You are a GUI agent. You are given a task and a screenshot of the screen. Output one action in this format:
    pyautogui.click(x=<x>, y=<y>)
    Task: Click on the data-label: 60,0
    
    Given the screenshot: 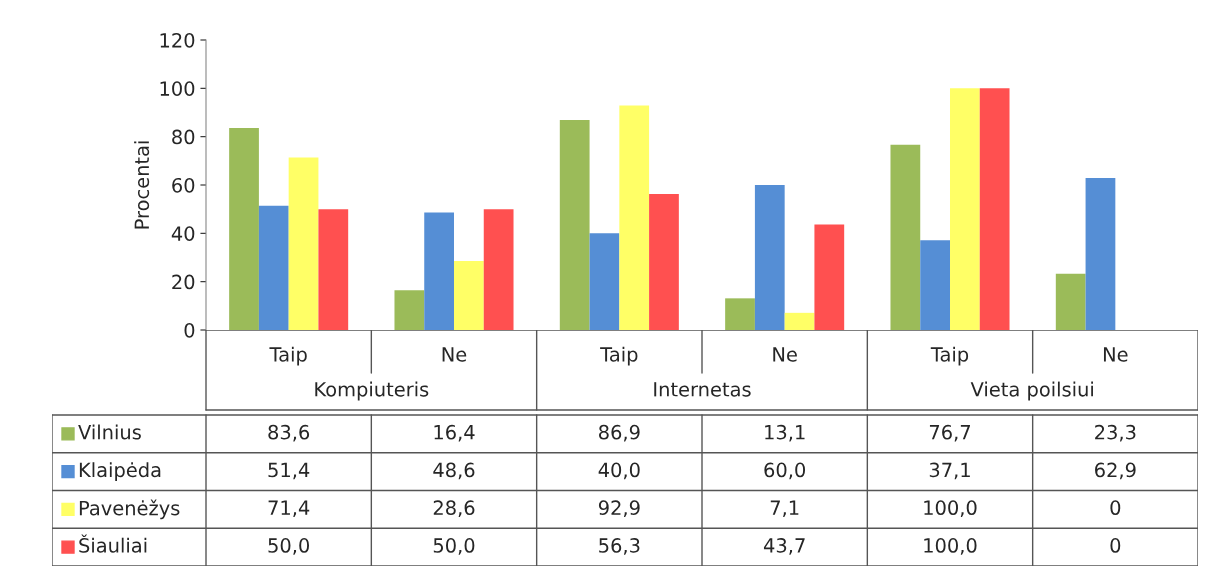 What is the action you would take?
    pyautogui.click(x=785, y=471)
    